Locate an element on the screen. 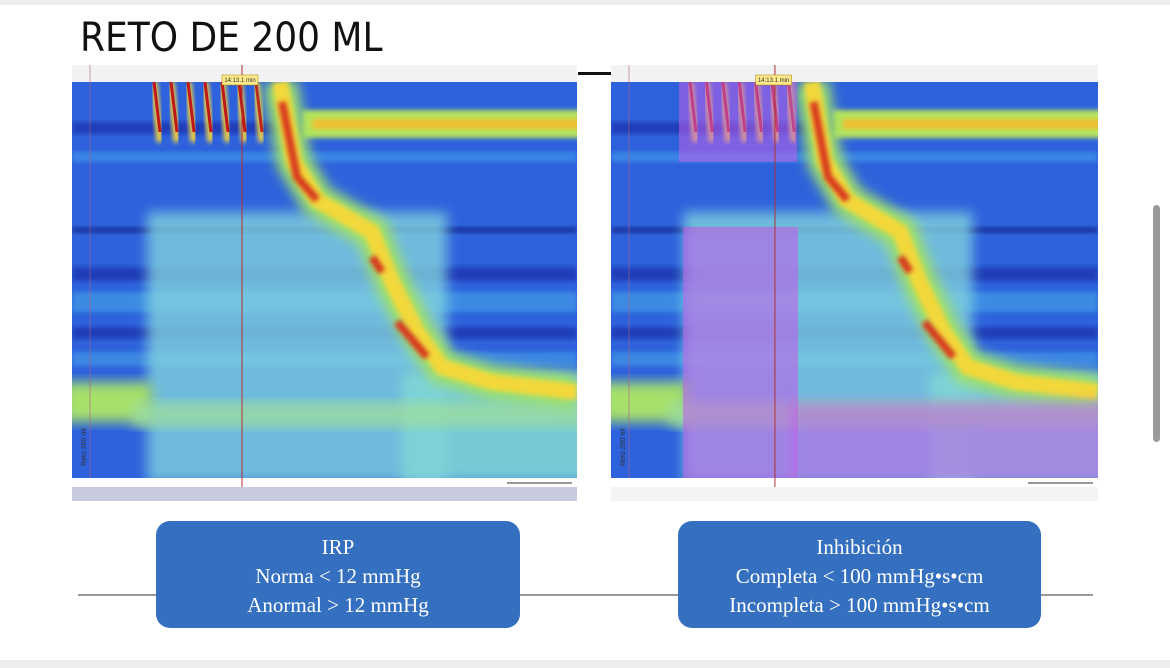 The width and height of the screenshot is (1170, 668). info-box: IRP Norma < 12 mmHg Anormal > 12 mmHg is located at coordinates (338, 574).